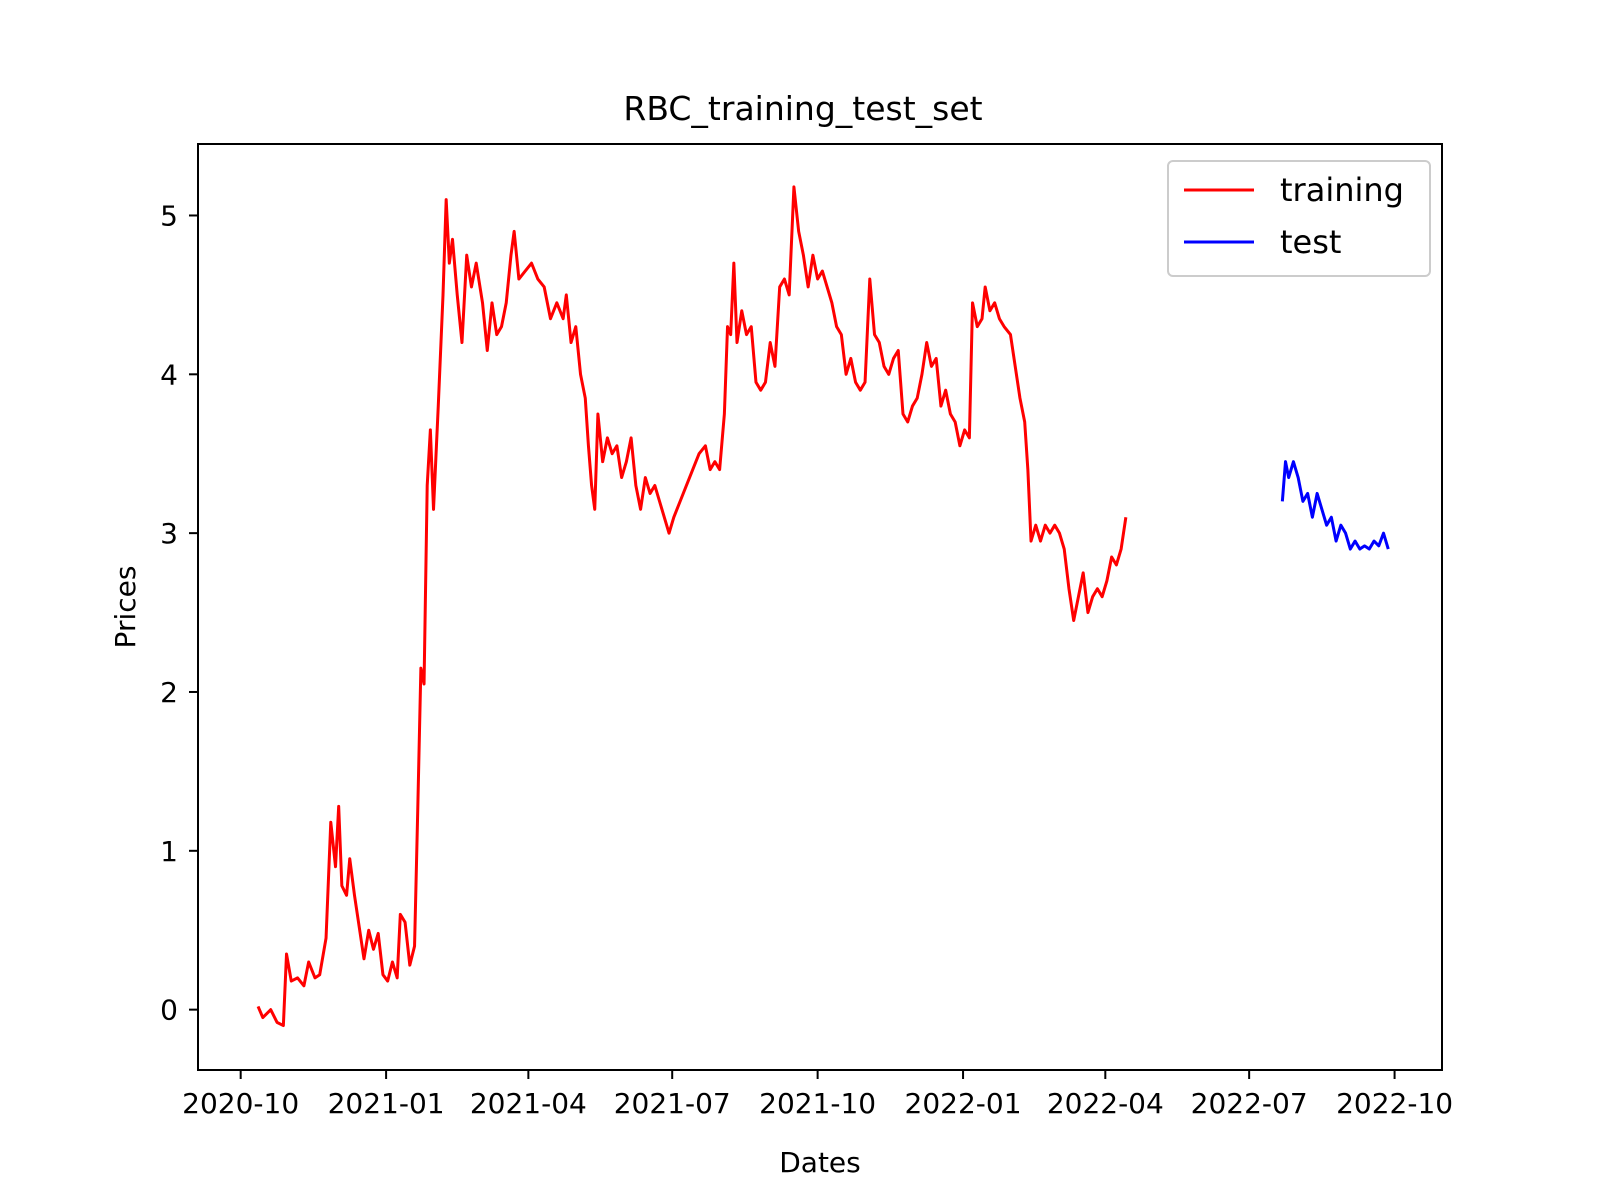 Image resolution: width=1600 pixels, height=1200 pixels. I want to click on legend: training test, so click(1299, 218).